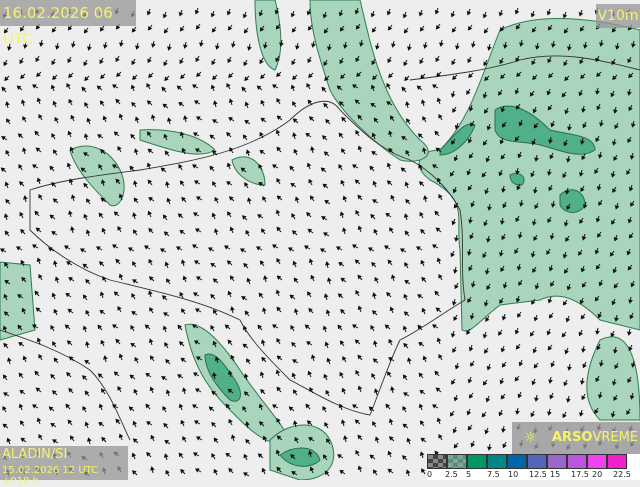  Describe the element at coordinates (538, 474) in the screenshot. I see `legend-label: 12.5` at that location.